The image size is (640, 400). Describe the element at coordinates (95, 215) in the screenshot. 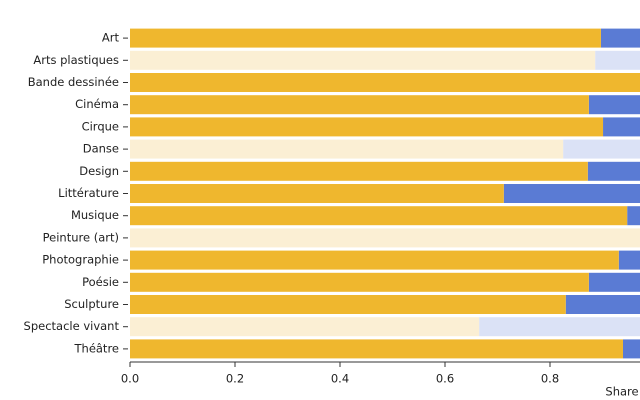

I see `y-tick-label: Musique` at that location.